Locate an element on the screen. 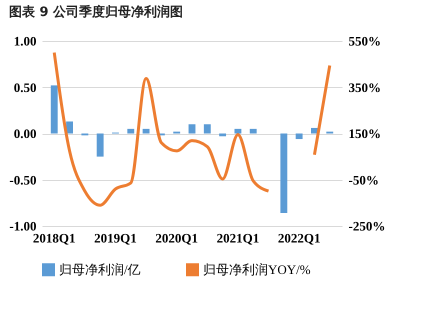  y-tick-label: -0.50 is located at coordinates (22, 180).